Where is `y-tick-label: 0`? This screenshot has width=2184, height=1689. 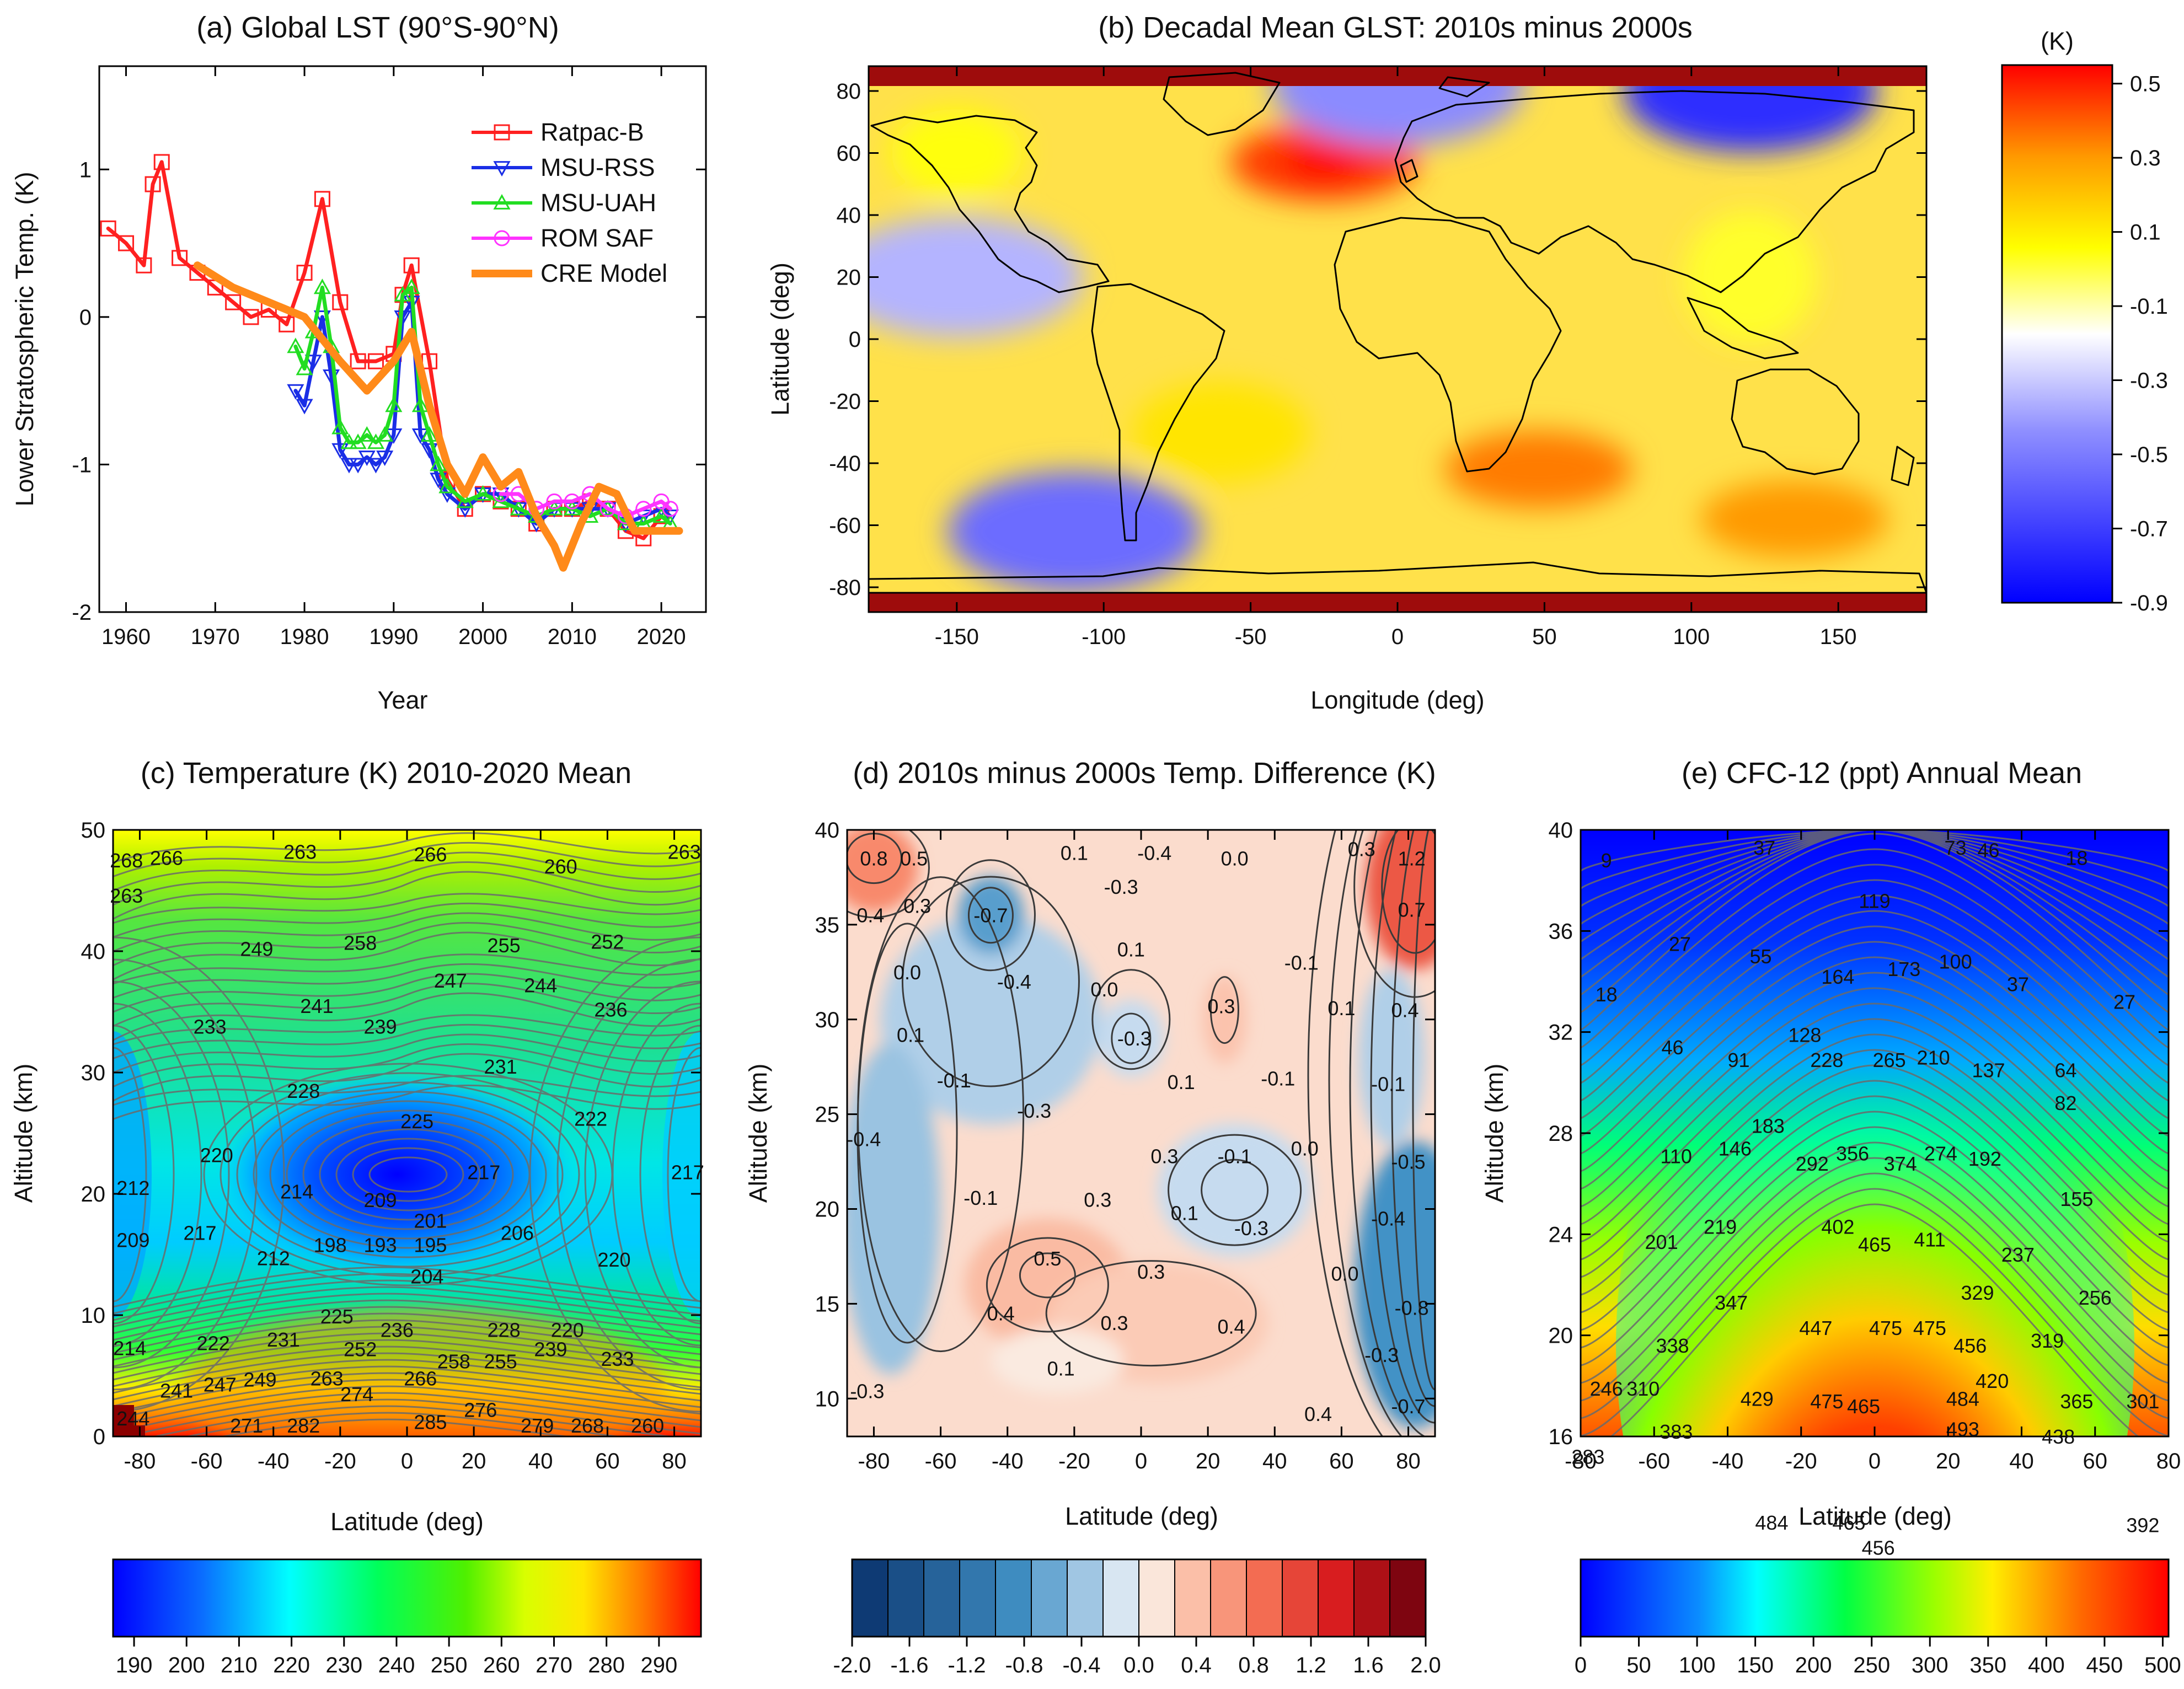
y-tick-label: 0 is located at coordinates (85, 317).